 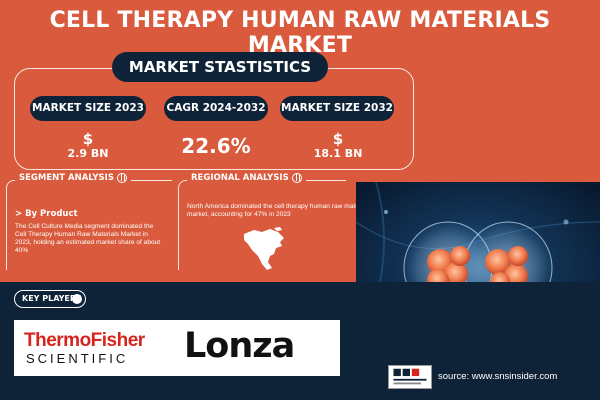 What do you see at coordinates (410, 377) in the screenshot?
I see `sns-insider-logo-icon` at bounding box center [410, 377].